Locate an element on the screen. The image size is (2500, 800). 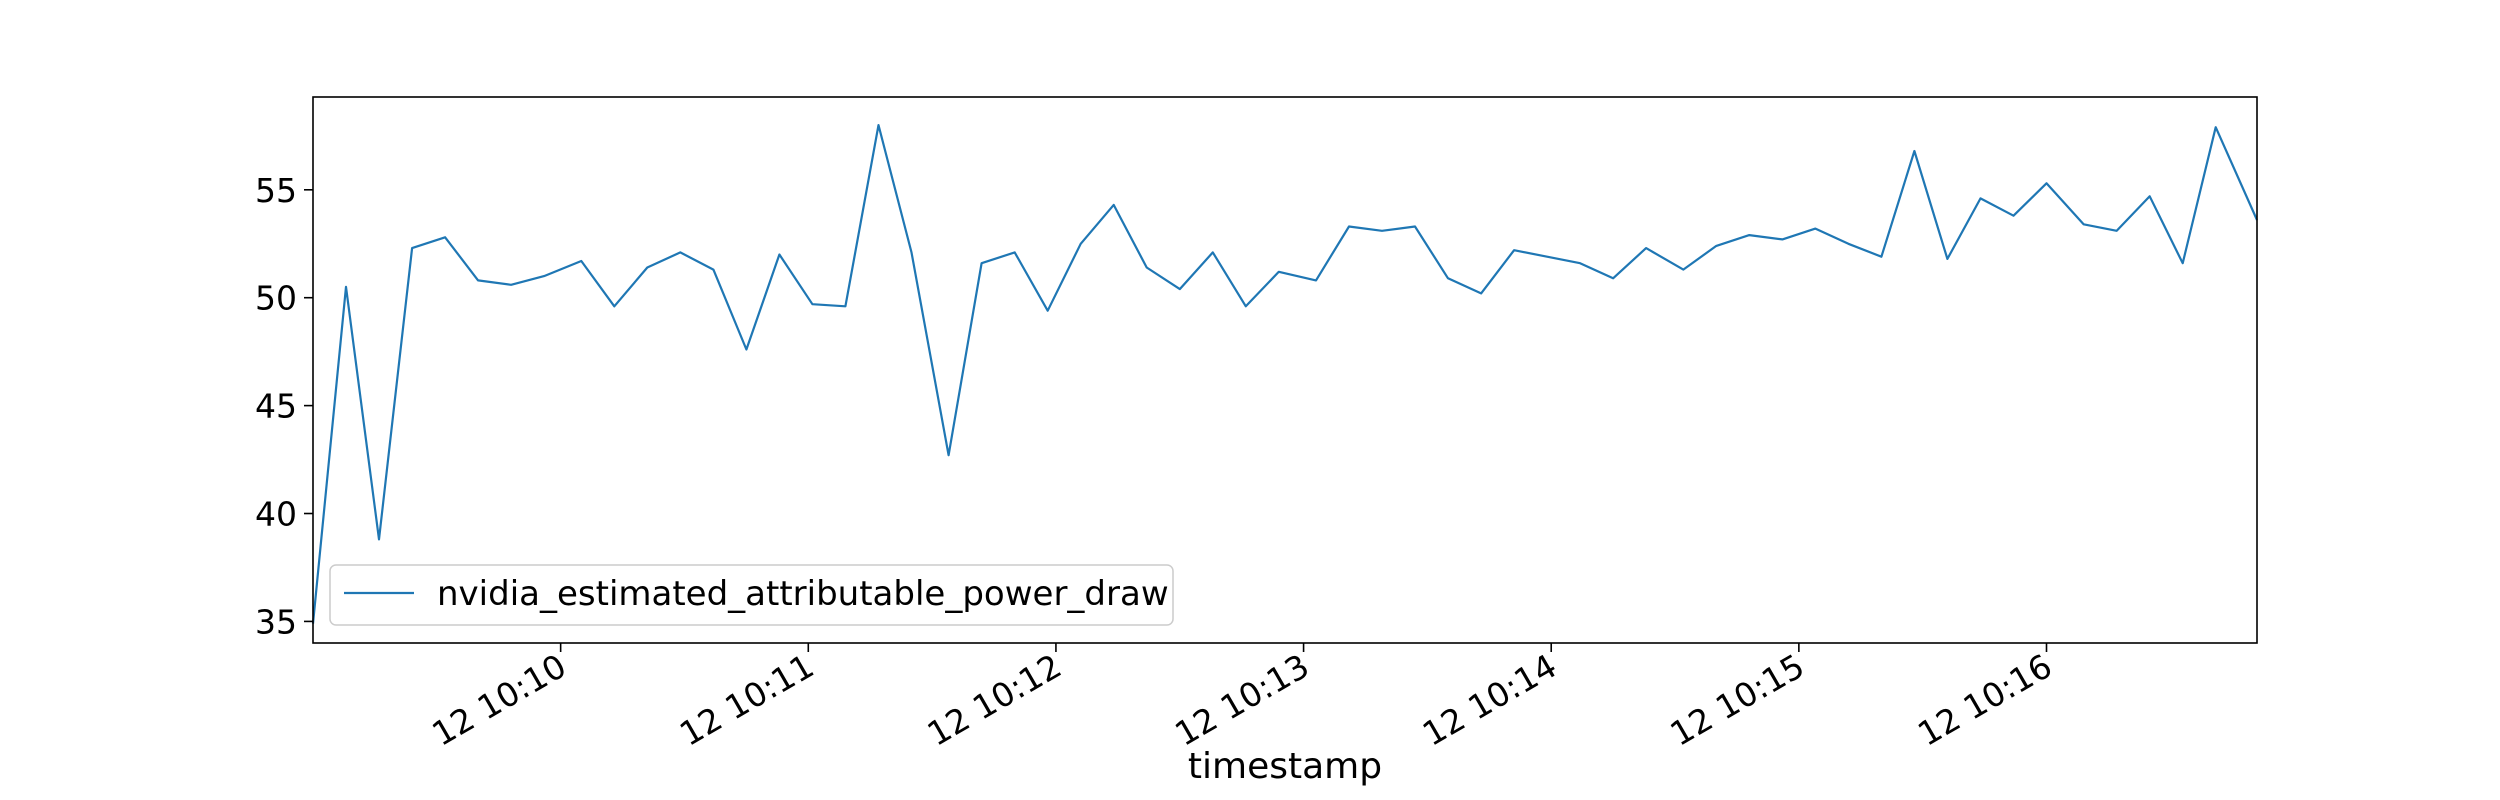
x-tick-label: 12 10:16 is located at coordinates (1984, 700).